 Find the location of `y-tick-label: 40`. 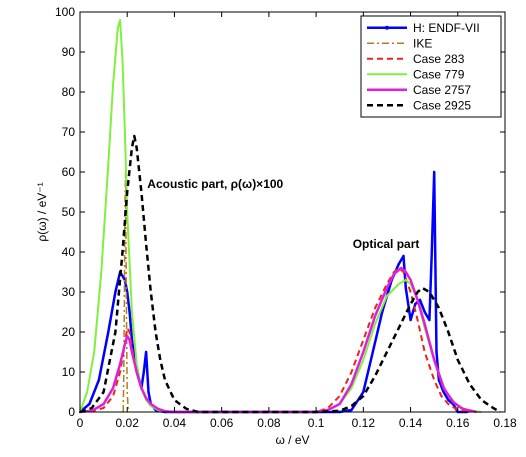

y-tick-label: 40 is located at coordinates (69, 252).